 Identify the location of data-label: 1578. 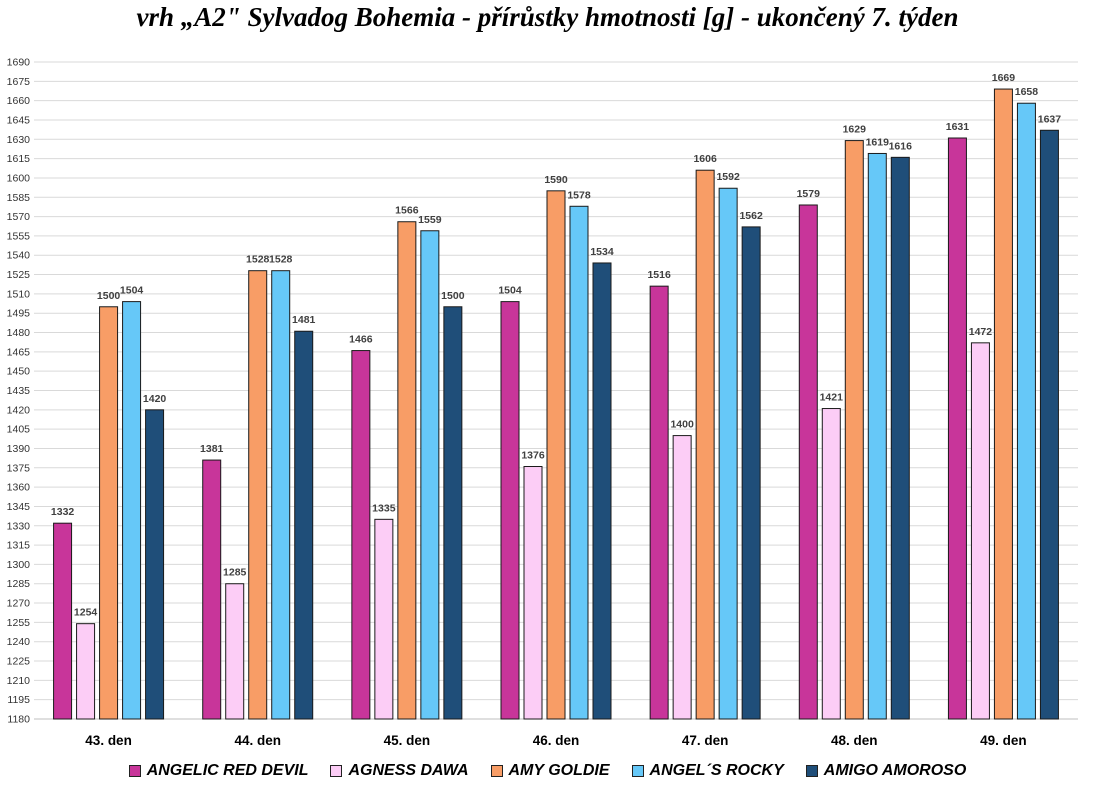
(579, 195).